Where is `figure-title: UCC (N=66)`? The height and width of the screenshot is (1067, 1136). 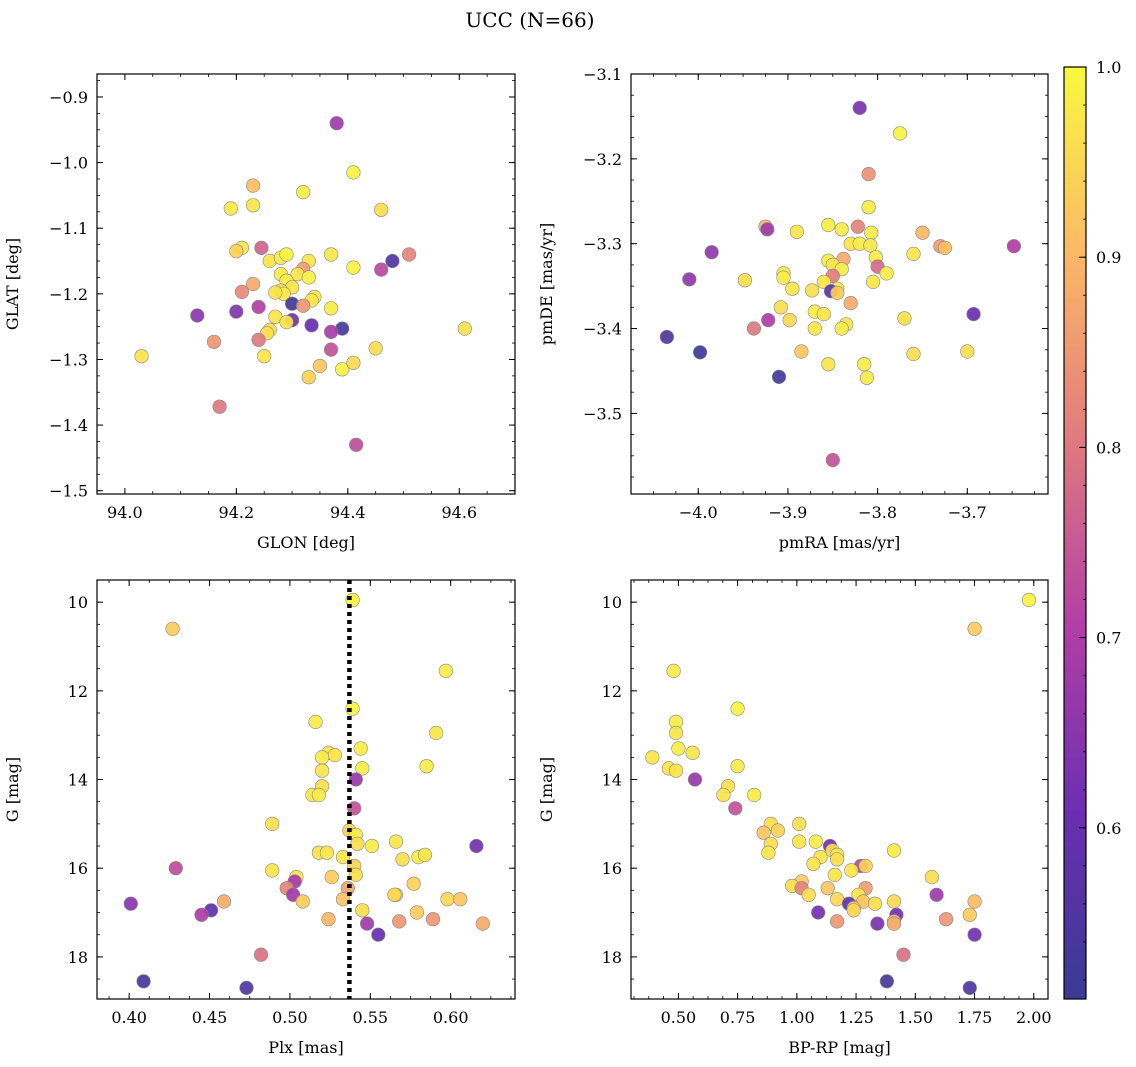
figure-title: UCC (N=66) is located at coordinates (529, 20).